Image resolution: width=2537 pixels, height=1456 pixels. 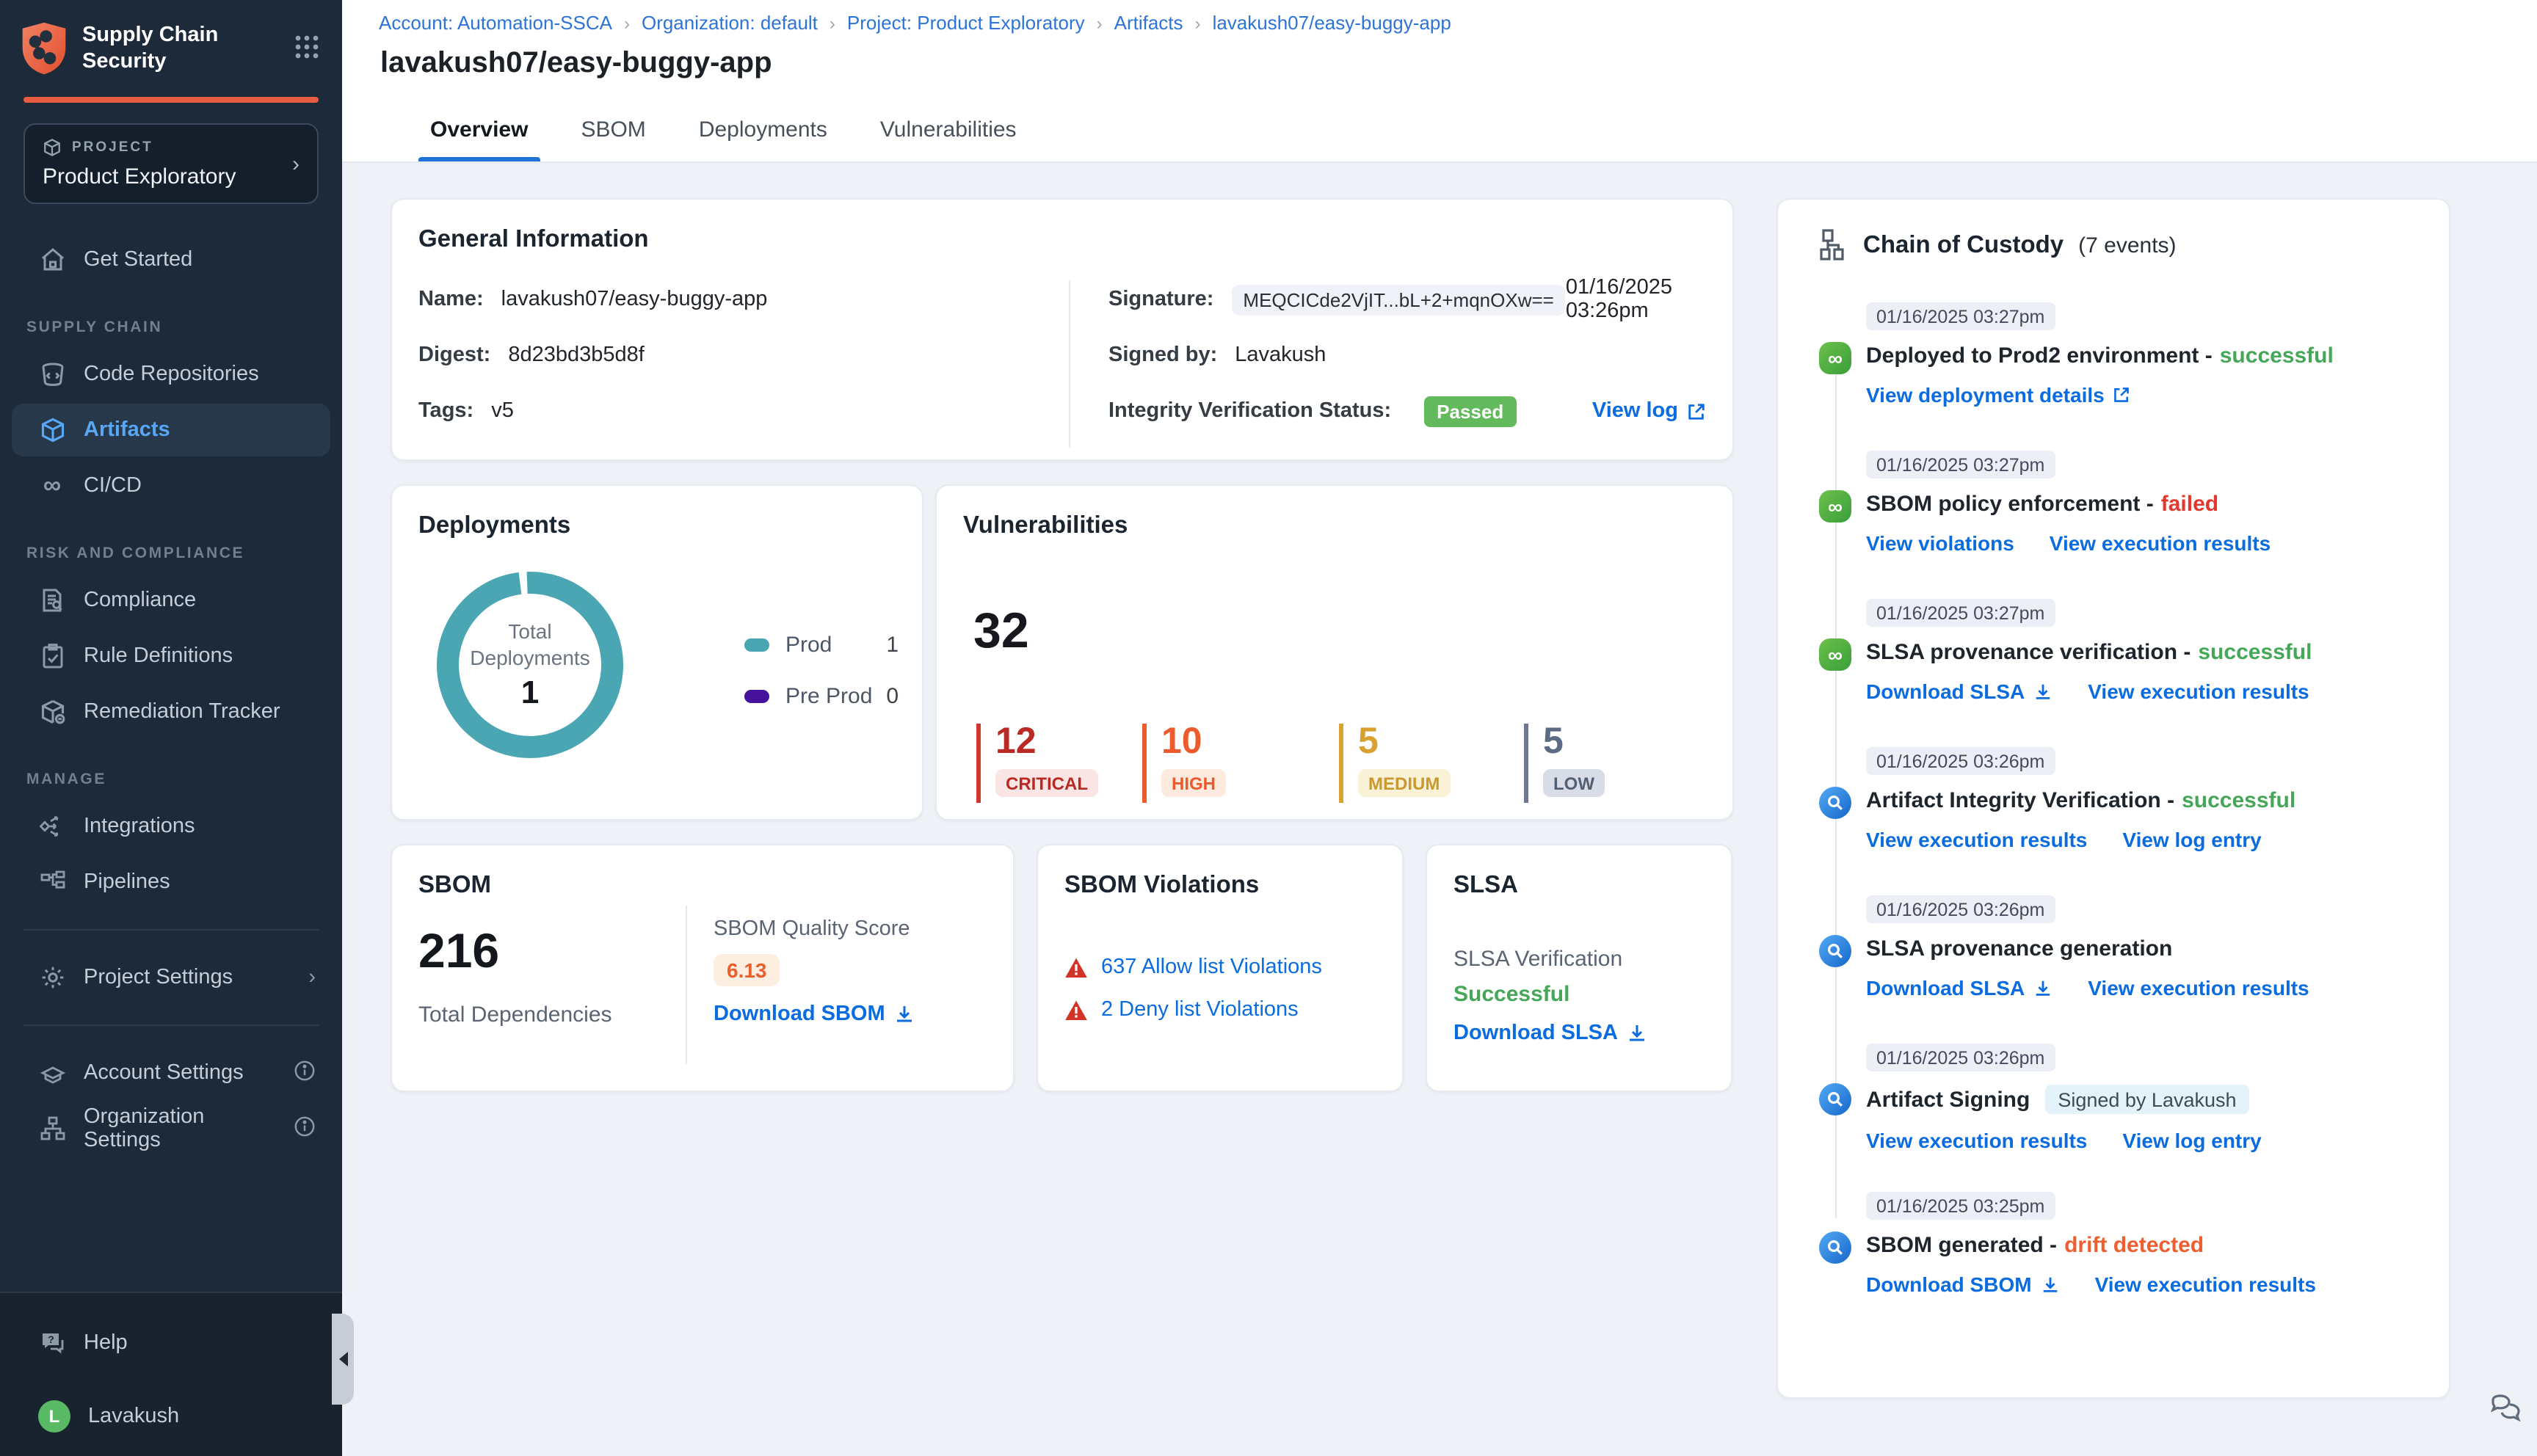 I want to click on event-time: 01/16/2025 03:26pm, so click(x=1960, y=1058).